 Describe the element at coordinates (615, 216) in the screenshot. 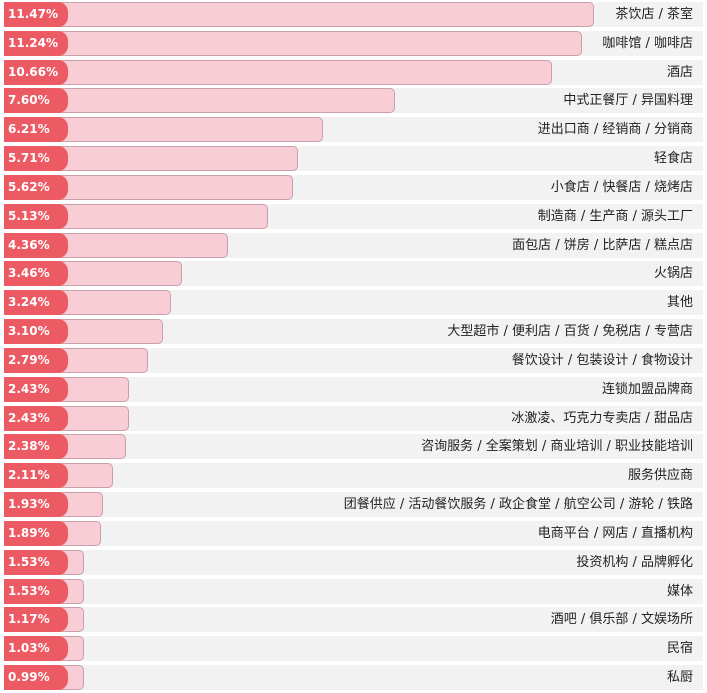

I see `category-label: 制造商 / 生产商 / 源头工厂` at that location.